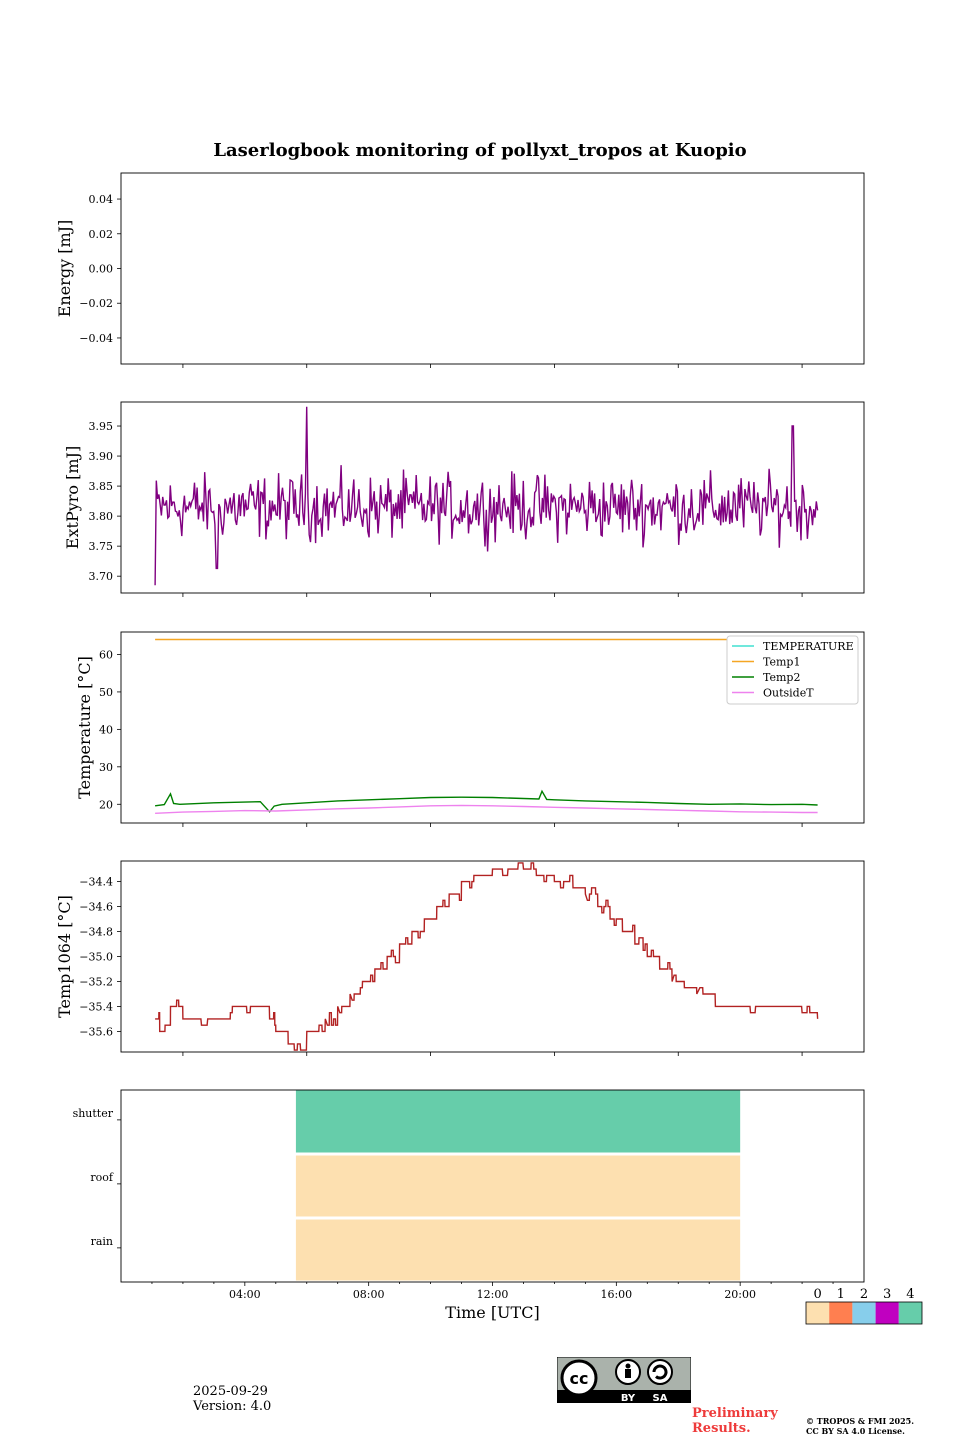  What do you see at coordinates (232, 1406) in the screenshot?
I see `version-label: Version: 4.0` at bounding box center [232, 1406].